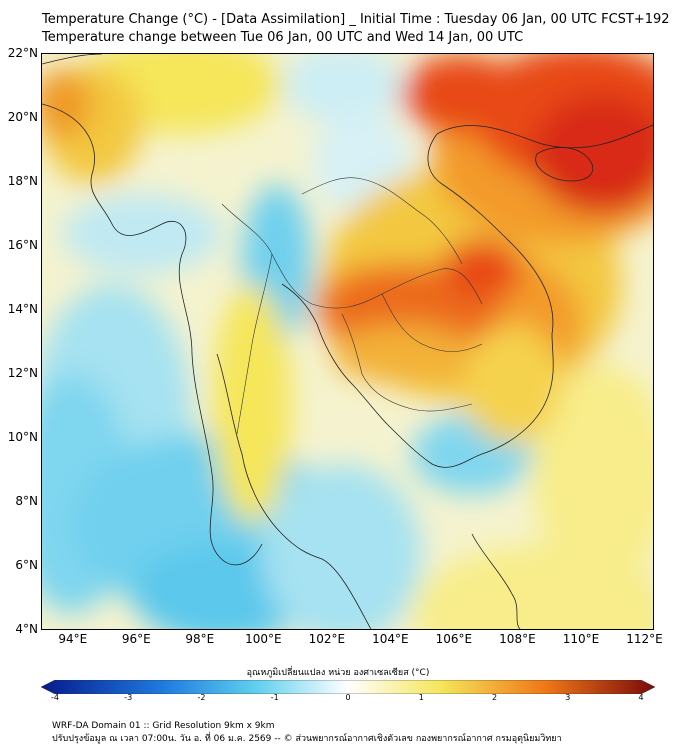 The width and height of the screenshot is (676, 756). What do you see at coordinates (22, 53) in the screenshot?
I see `lat-tick-label: 22°N` at bounding box center [22, 53].